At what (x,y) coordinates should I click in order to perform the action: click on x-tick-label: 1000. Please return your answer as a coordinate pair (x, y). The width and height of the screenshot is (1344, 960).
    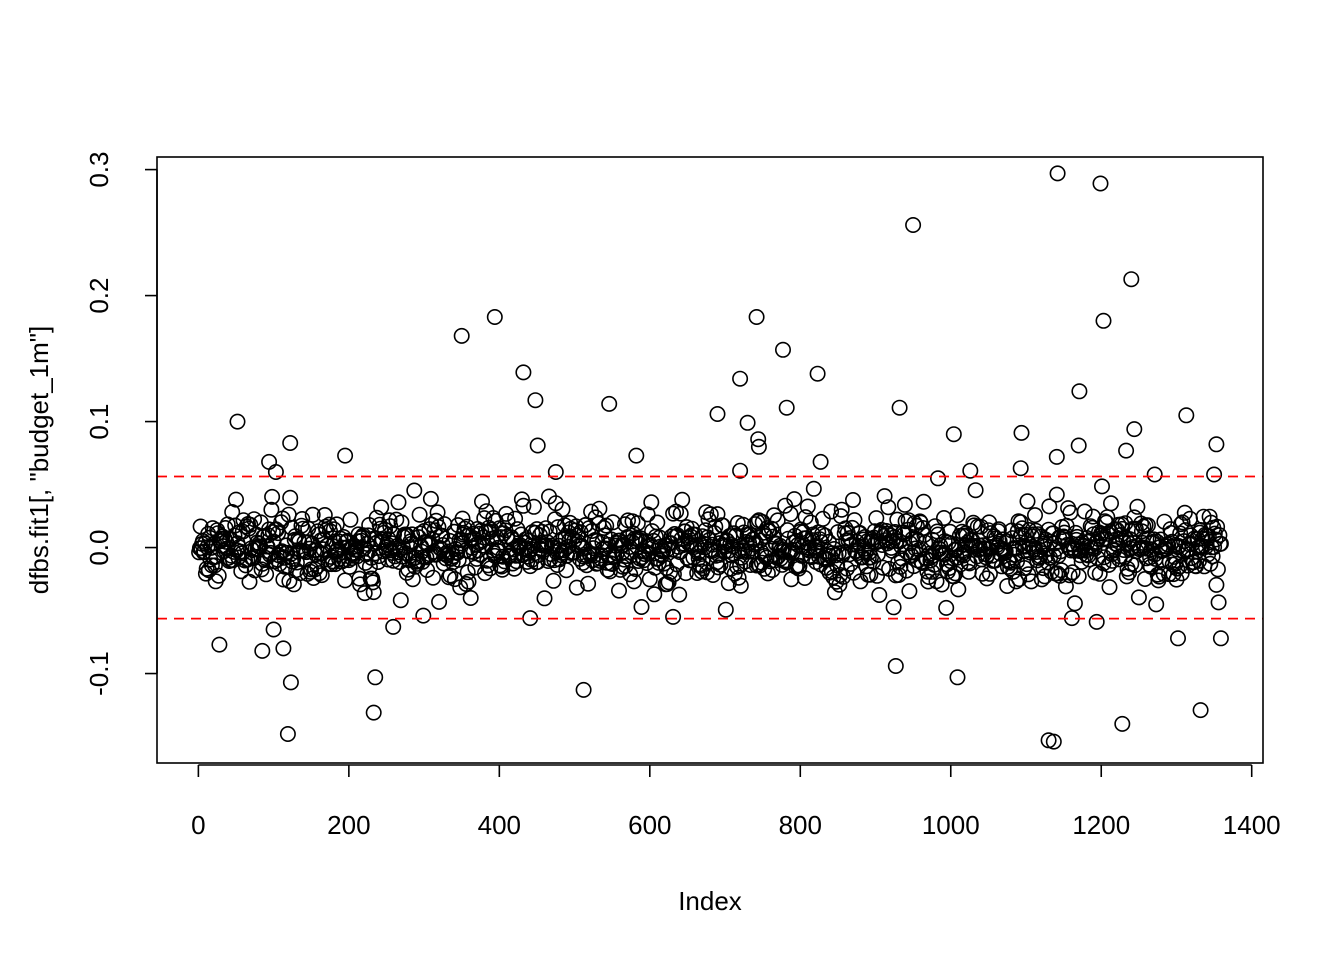
    Looking at the image, I should click on (951, 825).